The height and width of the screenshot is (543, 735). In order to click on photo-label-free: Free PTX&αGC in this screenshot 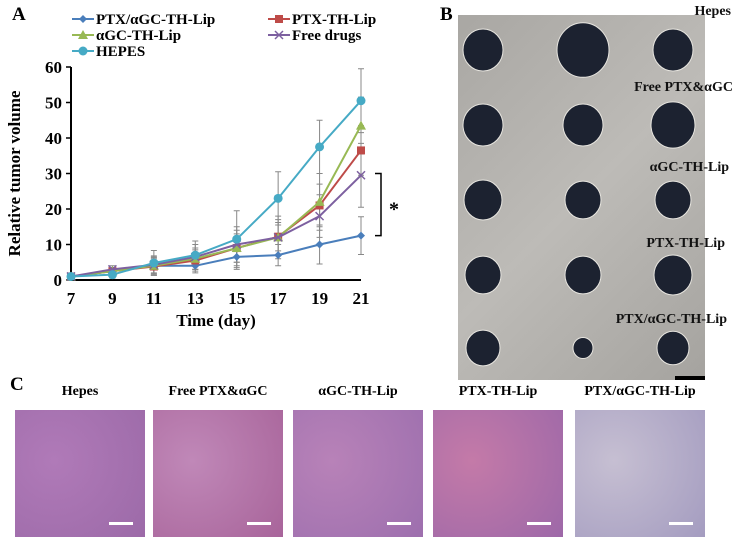, I will do `click(683, 87)`.